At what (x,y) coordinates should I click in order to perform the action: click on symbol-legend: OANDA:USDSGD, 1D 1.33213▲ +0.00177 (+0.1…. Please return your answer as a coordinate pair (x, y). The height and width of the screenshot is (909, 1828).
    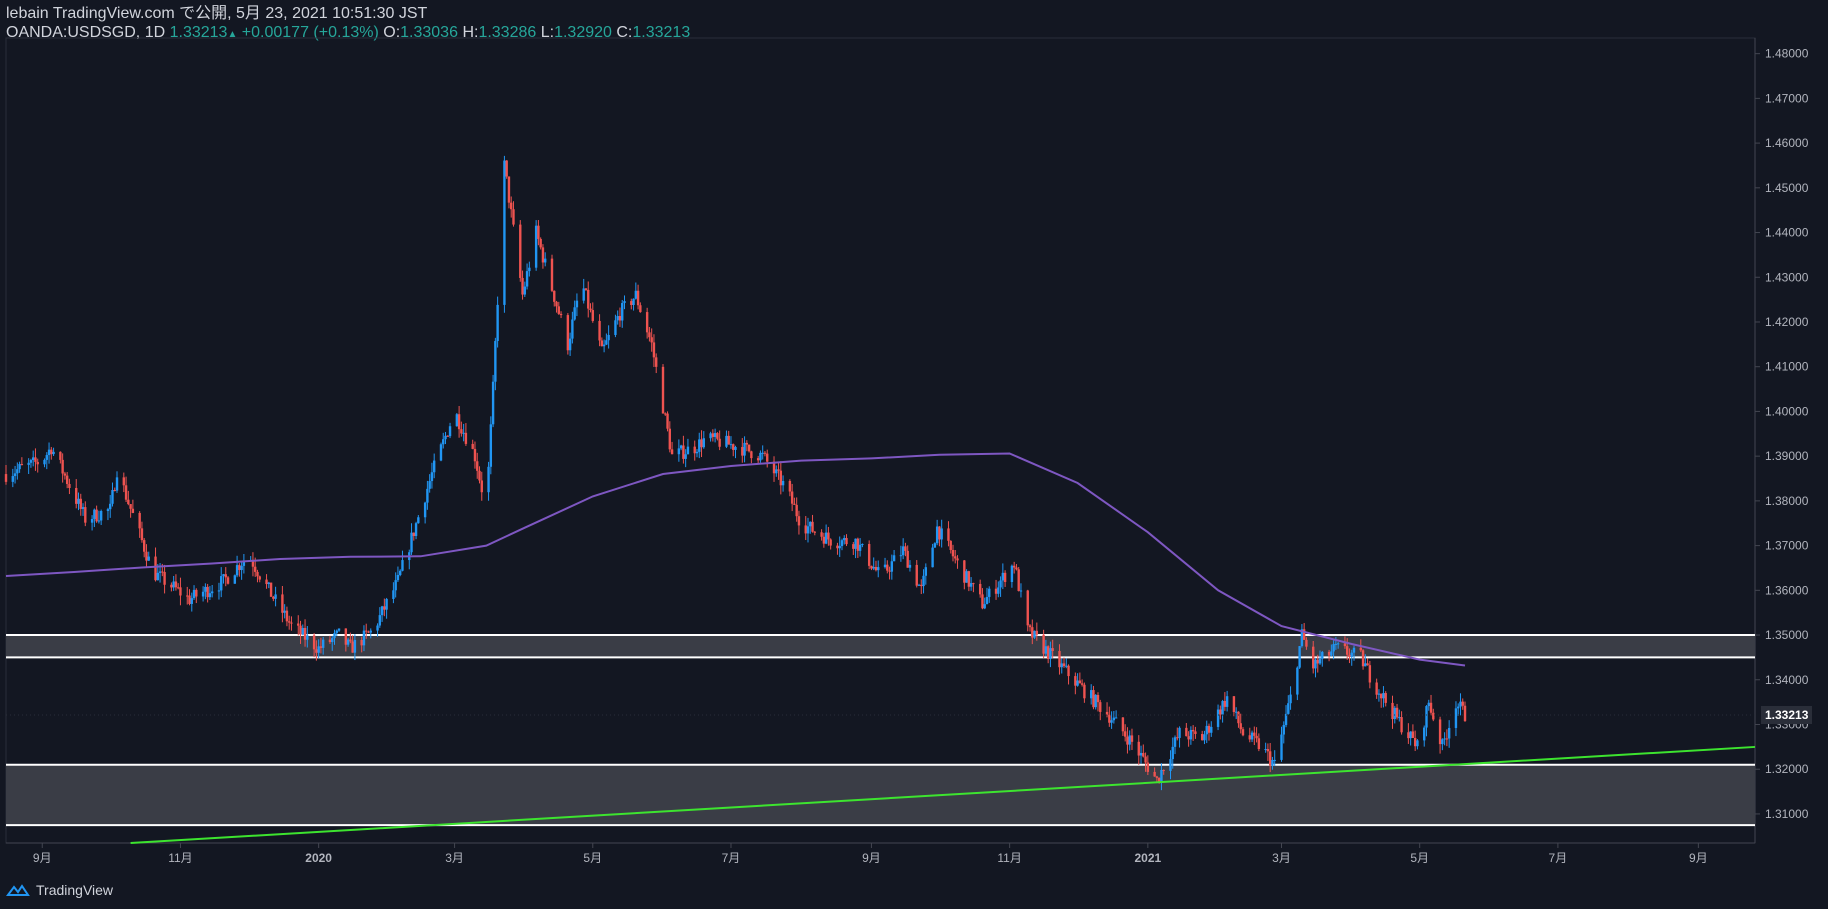
    Looking at the image, I should click on (348, 33).